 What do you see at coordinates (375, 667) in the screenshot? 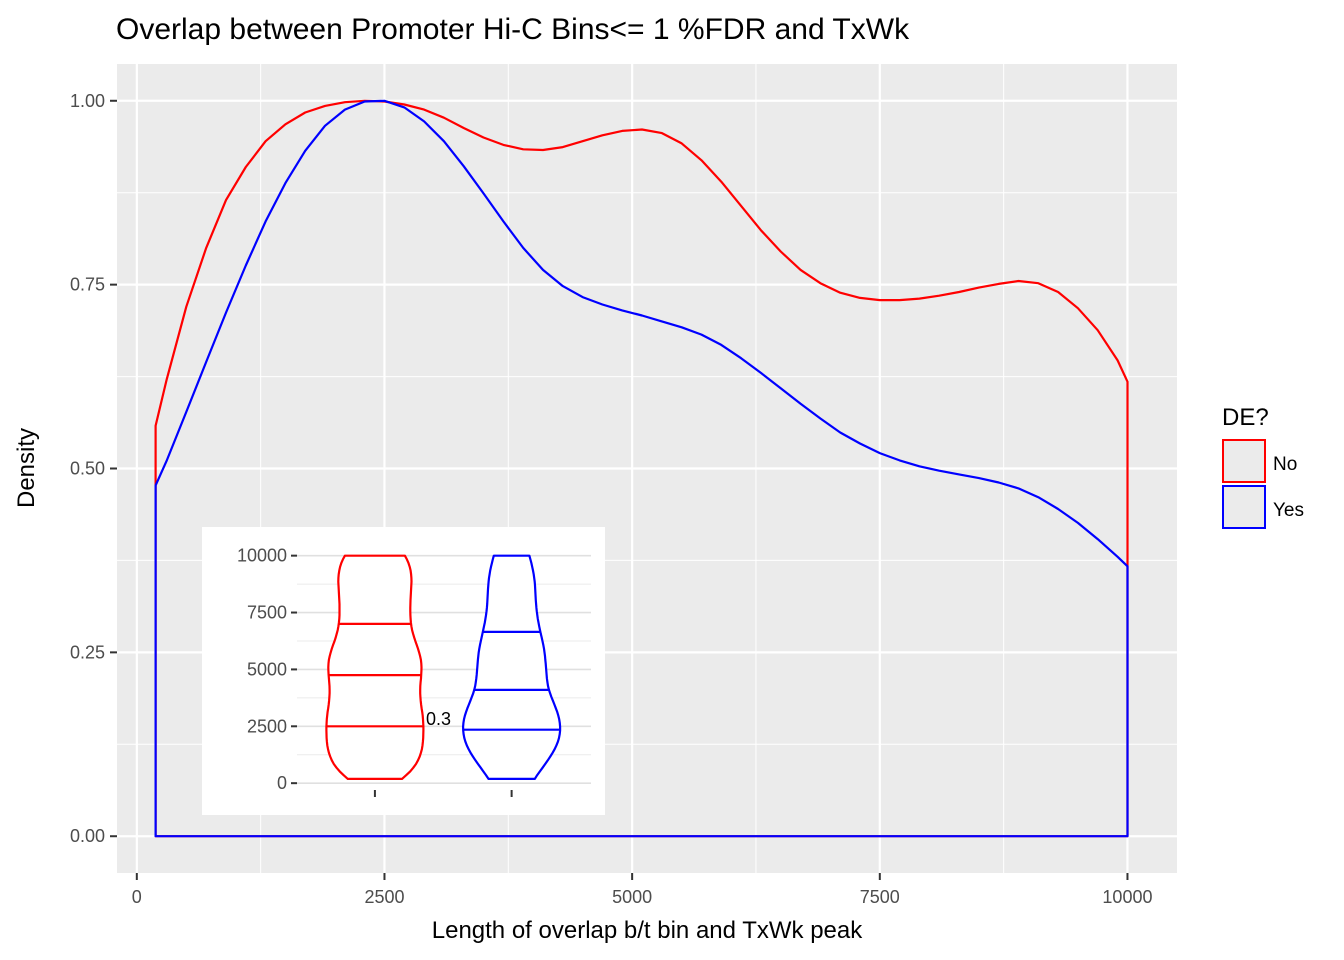
I see `violin-no` at bounding box center [375, 667].